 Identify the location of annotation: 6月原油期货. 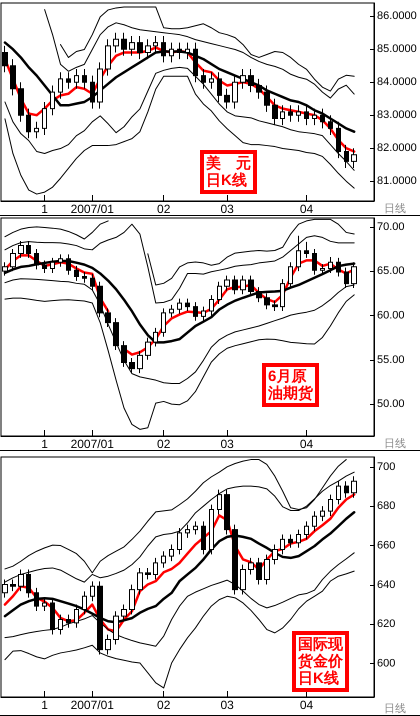
(290, 385).